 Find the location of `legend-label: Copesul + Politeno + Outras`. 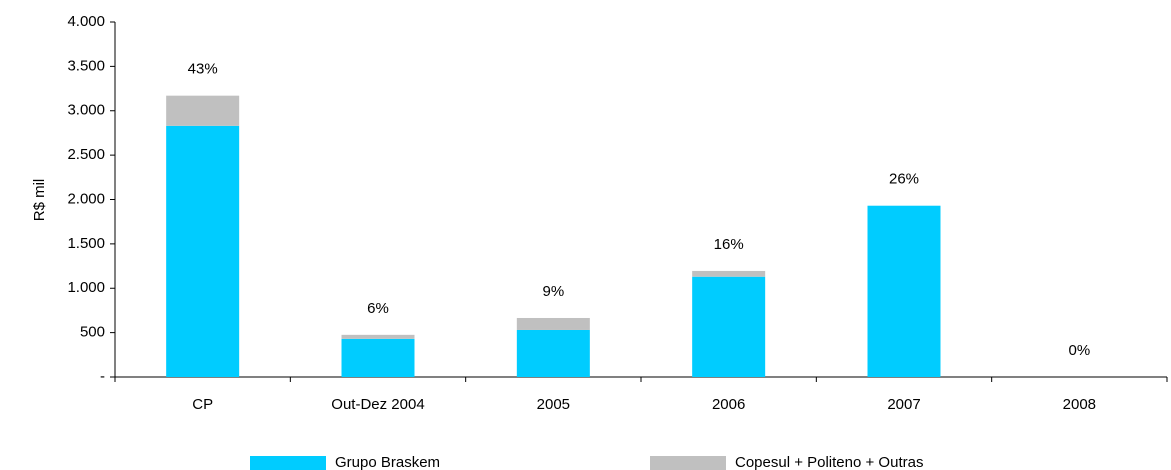

legend-label: Copesul + Politeno + Outras is located at coordinates (829, 462).